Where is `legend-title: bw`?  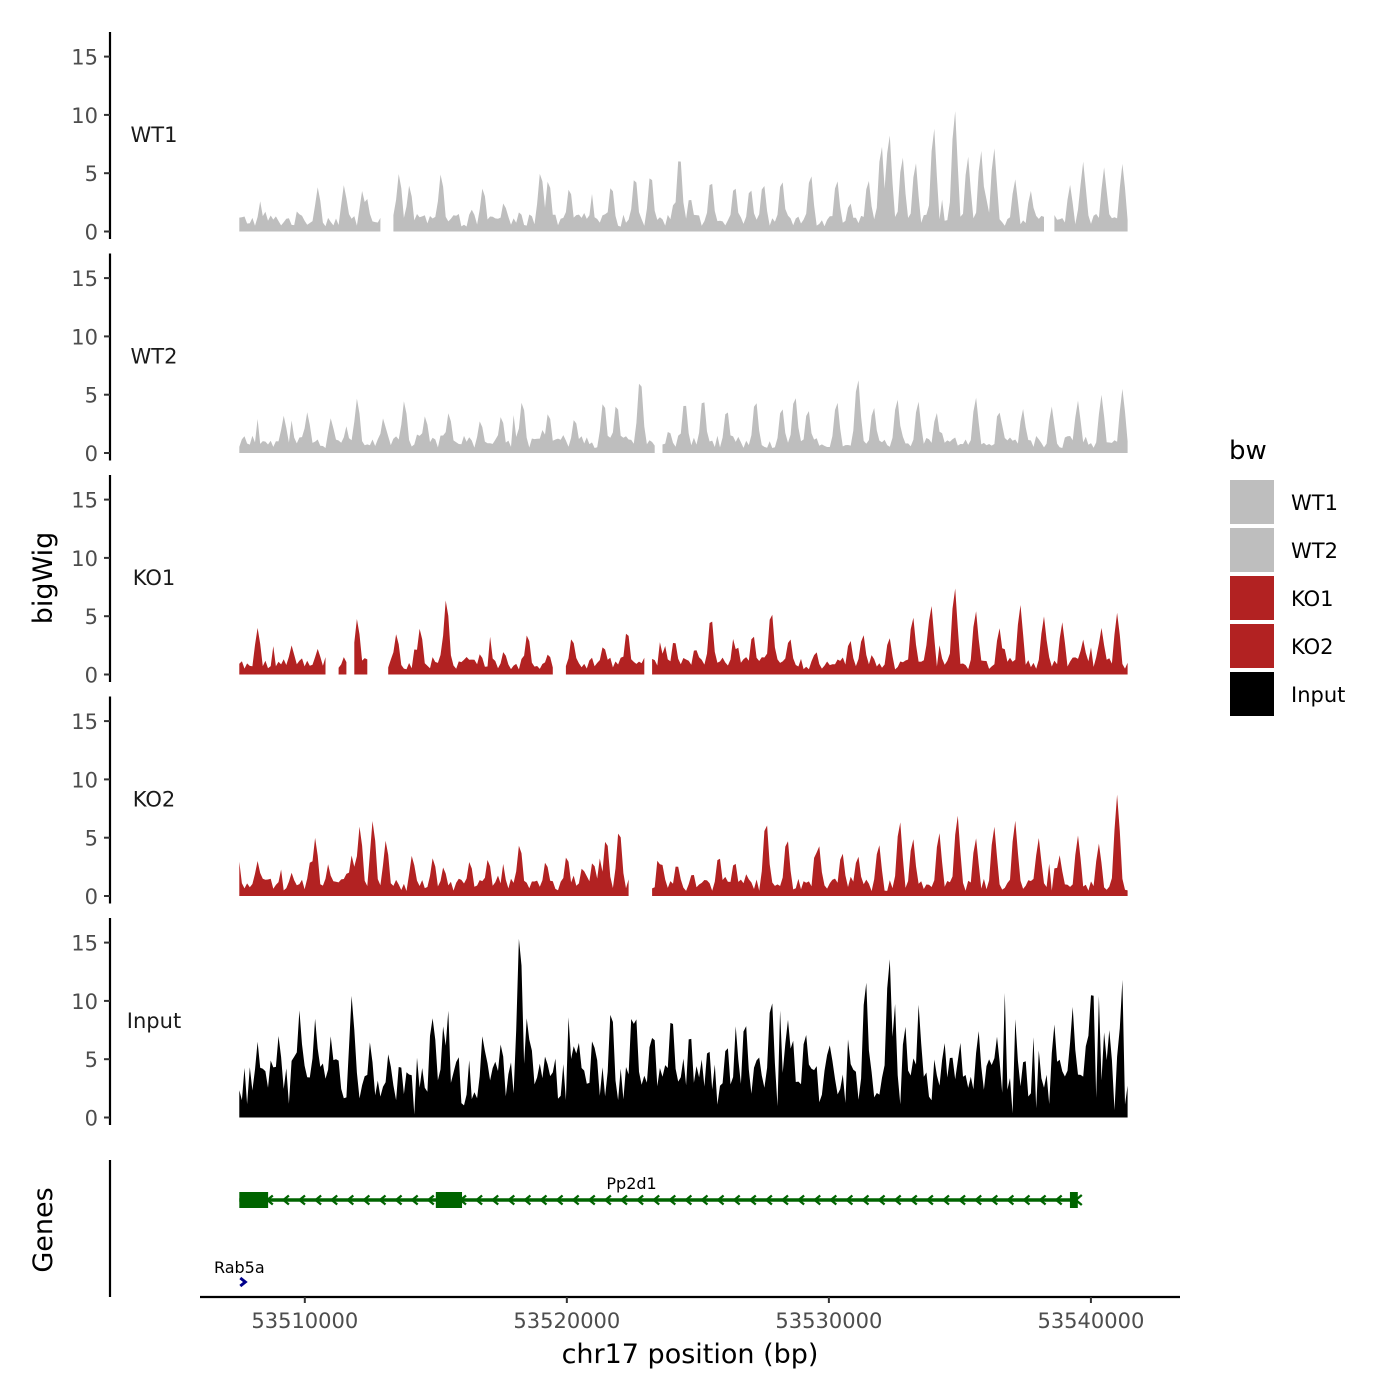
legend-title: bw is located at coordinates (1248, 451).